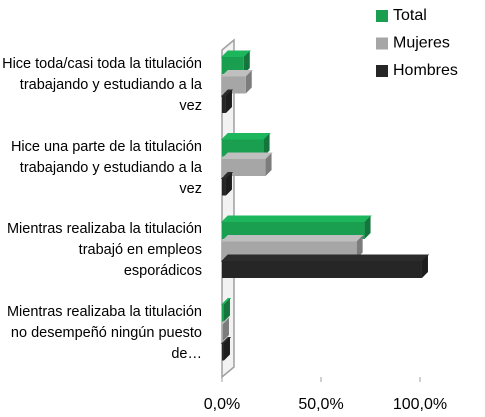 The height and width of the screenshot is (417, 485). What do you see at coordinates (421, 43) in the screenshot?
I see `legend-label: Mujeres` at bounding box center [421, 43].